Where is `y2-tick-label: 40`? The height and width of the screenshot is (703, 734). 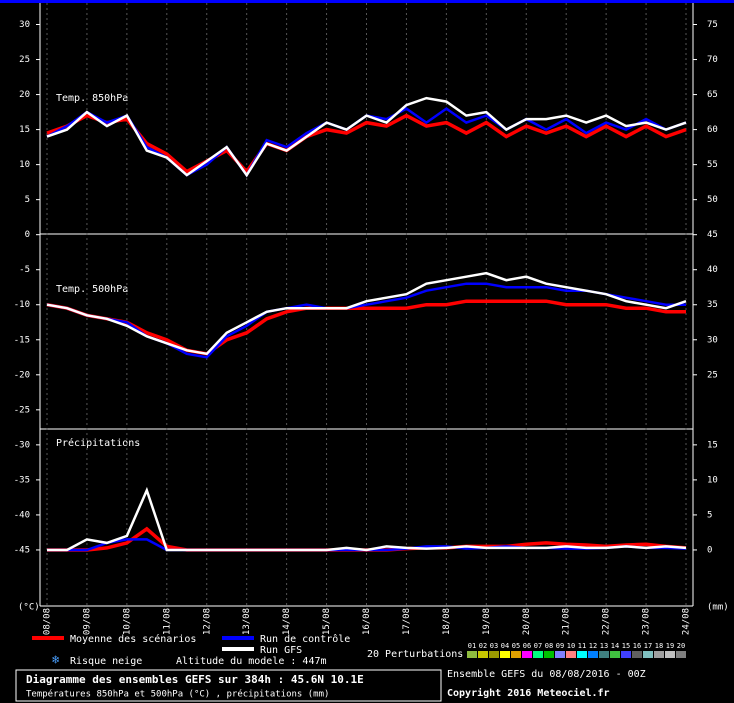 y2-tick-label: 40 is located at coordinates (712, 270).